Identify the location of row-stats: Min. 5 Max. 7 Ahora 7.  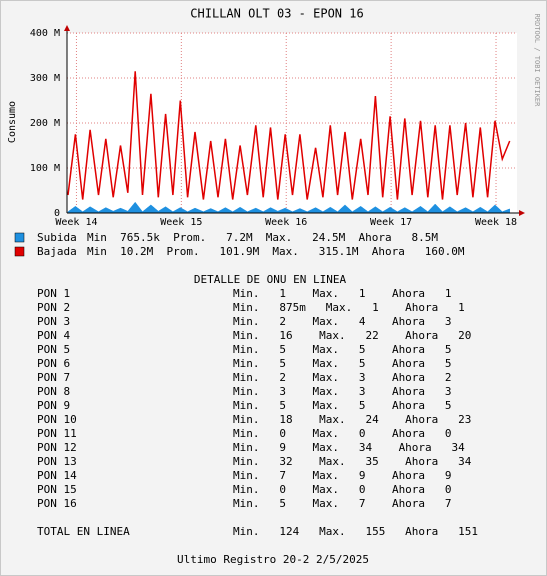
(342, 503).